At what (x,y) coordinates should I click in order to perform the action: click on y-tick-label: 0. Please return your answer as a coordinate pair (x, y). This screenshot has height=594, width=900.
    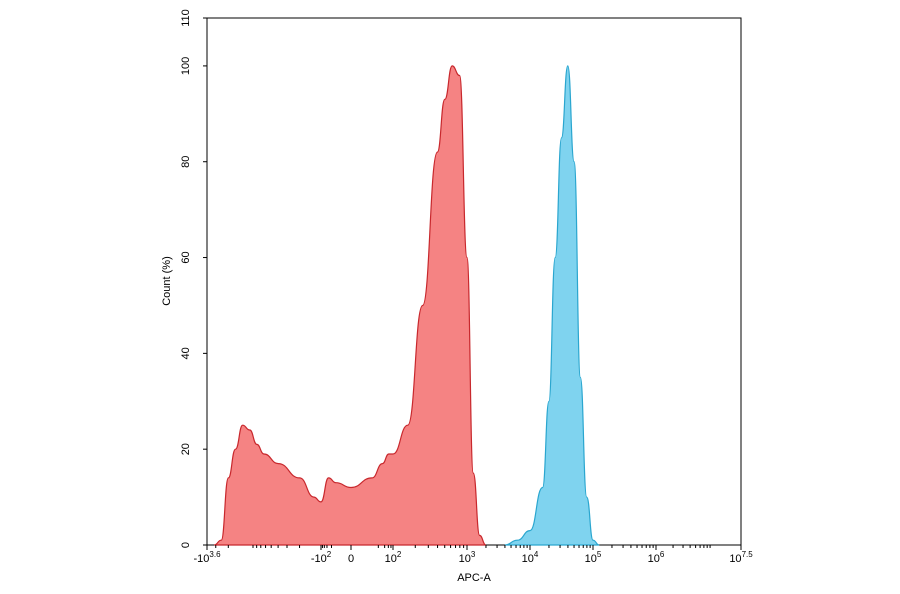
    Looking at the image, I should click on (186, 545).